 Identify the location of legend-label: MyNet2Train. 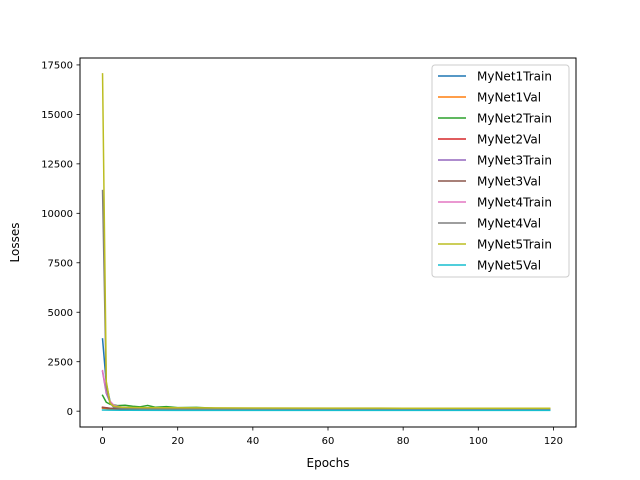
(514, 119).